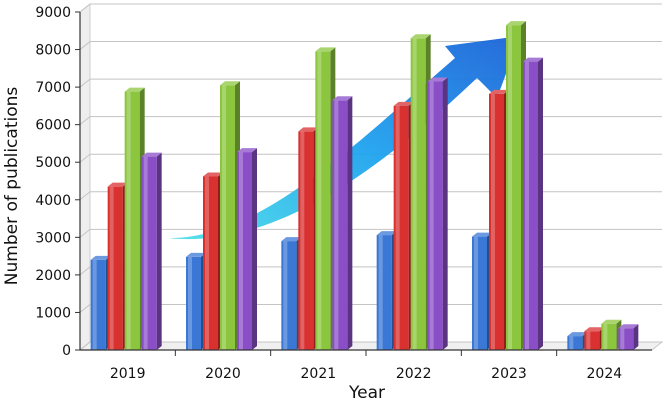 The height and width of the screenshot is (402, 666). I want to click on y-axis-title: Number of publications, so click(12, 186).